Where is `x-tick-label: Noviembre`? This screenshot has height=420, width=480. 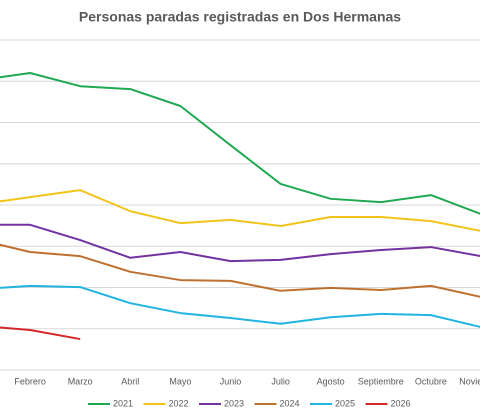 x-tick-label: Noviembre is located at coordinates (469, 381).